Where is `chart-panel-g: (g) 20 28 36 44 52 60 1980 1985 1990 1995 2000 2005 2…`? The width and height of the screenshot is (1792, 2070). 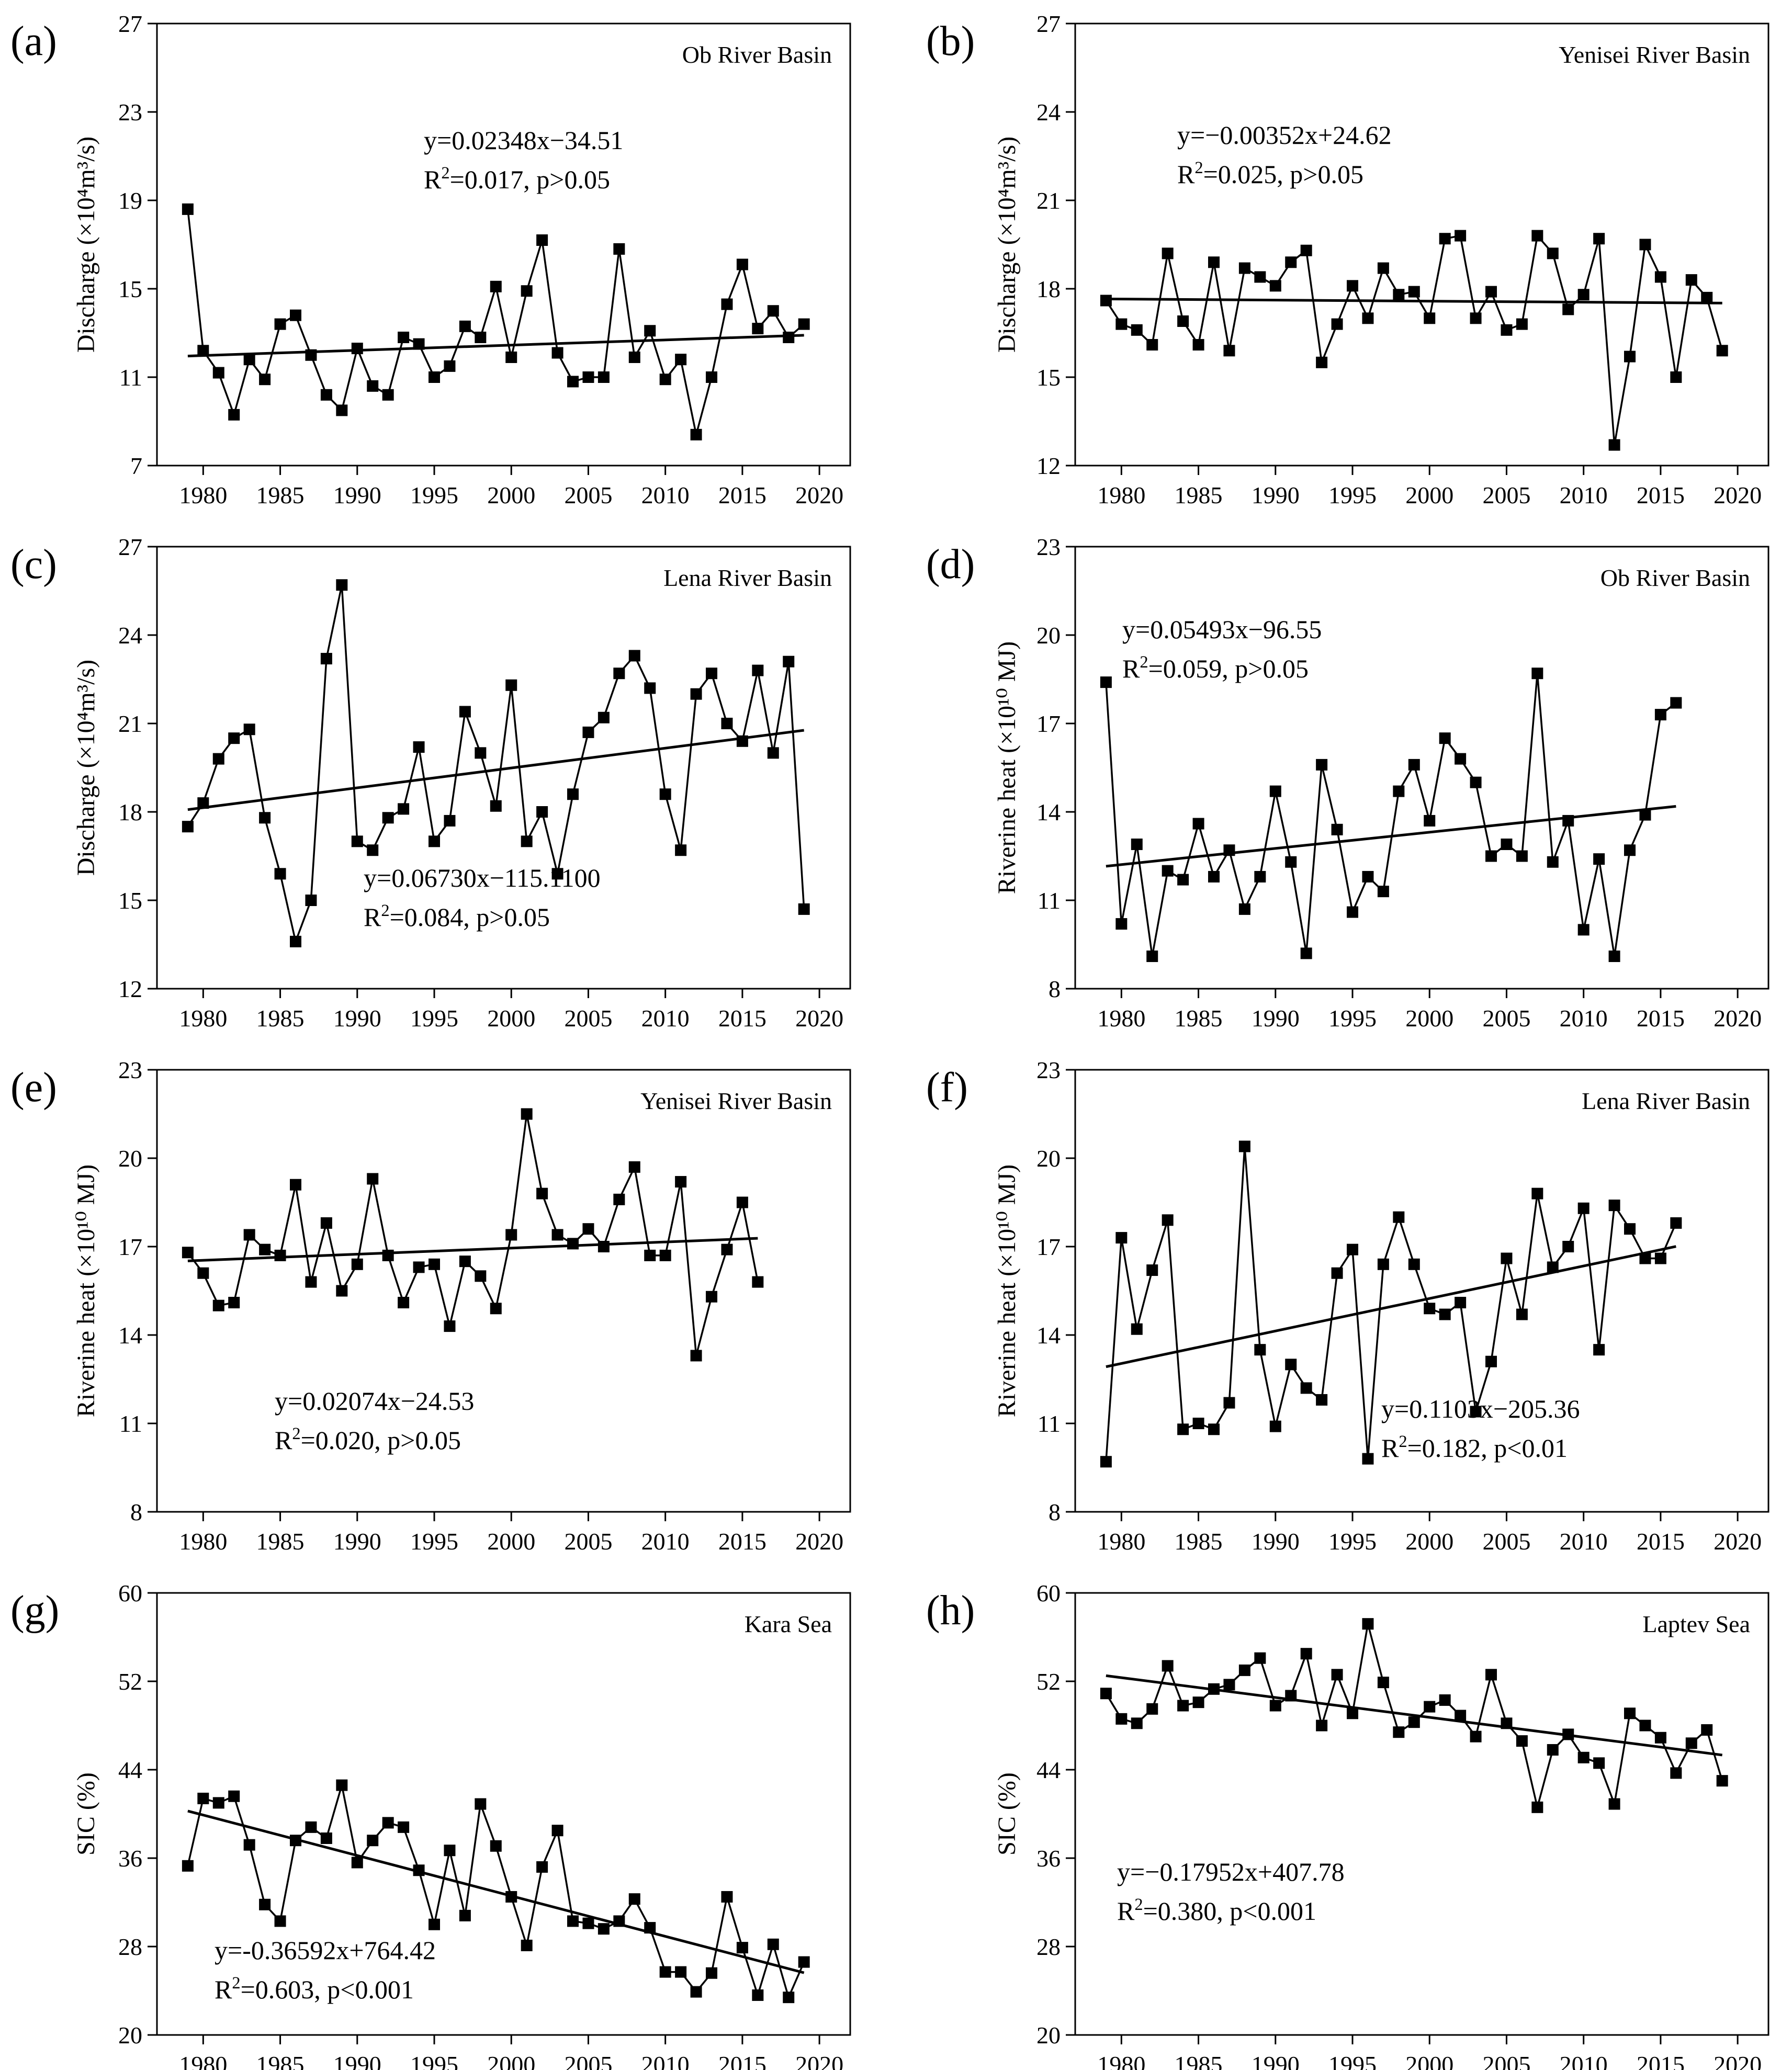 chart-panel-g: (g) 20 28 36 44 52 60 1980 1985 1990 1995 2000 2005 2… is located at coordinates (431, 1825).